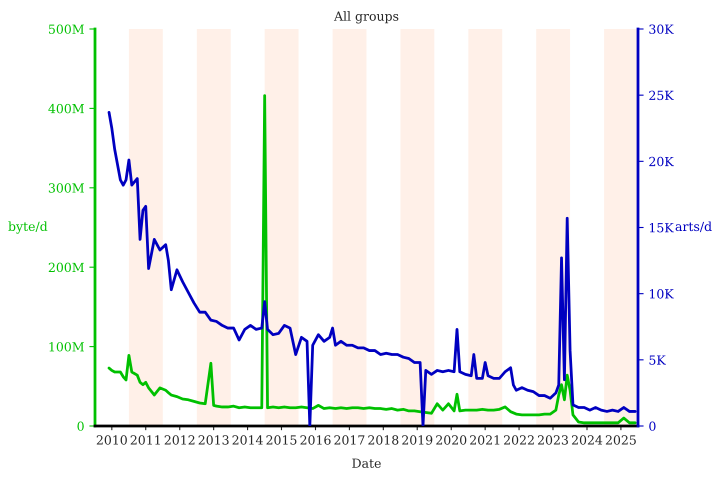 Image resolution: width=720 pixels, height=480 pixels. Describe the element at coordinates (315, 440) in the screenshot. I see `x-tick-label: 2016` at that location.